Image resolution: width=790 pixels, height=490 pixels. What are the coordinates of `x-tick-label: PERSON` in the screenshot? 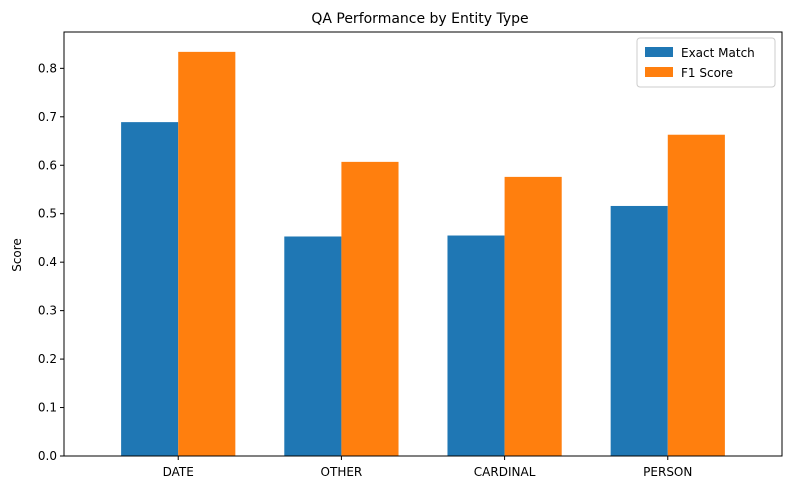 It's located at (667, 472).